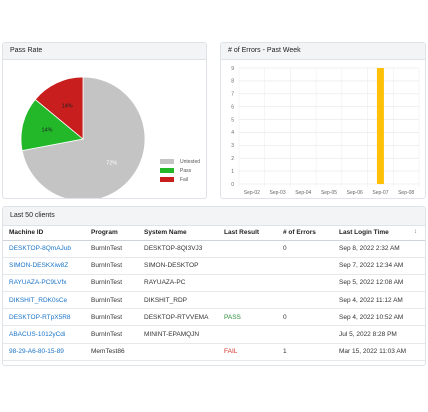 The image size is (428, 412). Describe the element at coordinates (59, 108) in the screenshot. I see `pie-slice-fail` at that location.